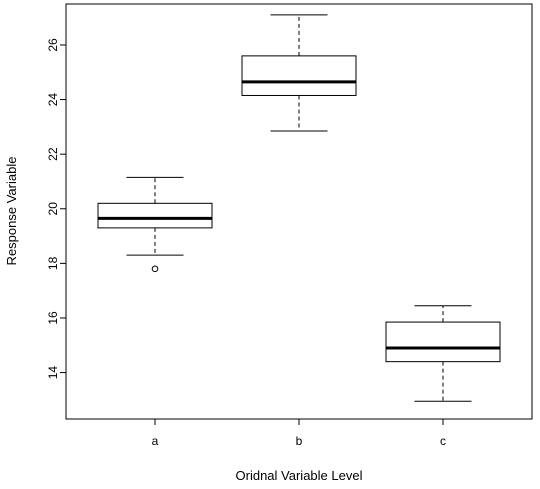  What do you see at coordinates (53, 154) in the screenshot?
I see `y-tick-label-22: 22` at bounding box center [53, 154].